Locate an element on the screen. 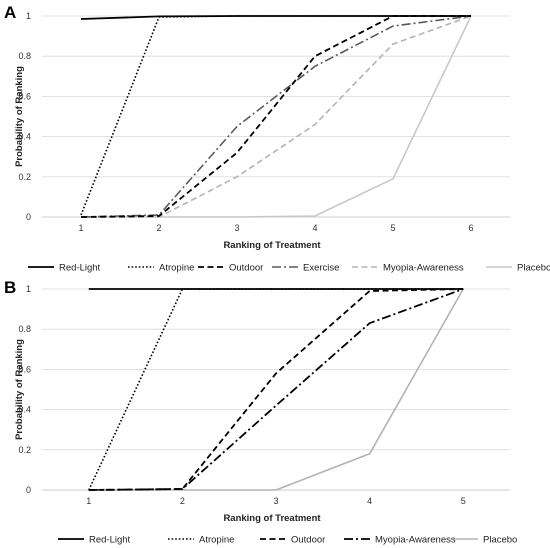 The width and height of the screenshot is (550, 548). x-tick-label: 6 is located at coordinates (470, 228).